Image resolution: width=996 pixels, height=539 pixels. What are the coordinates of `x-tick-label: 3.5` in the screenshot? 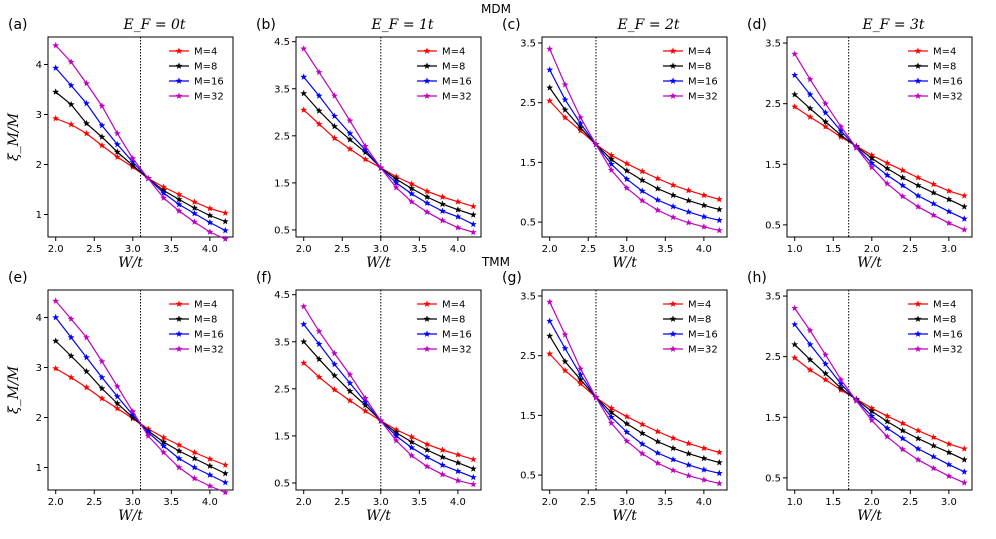 It's located at (171, 249).